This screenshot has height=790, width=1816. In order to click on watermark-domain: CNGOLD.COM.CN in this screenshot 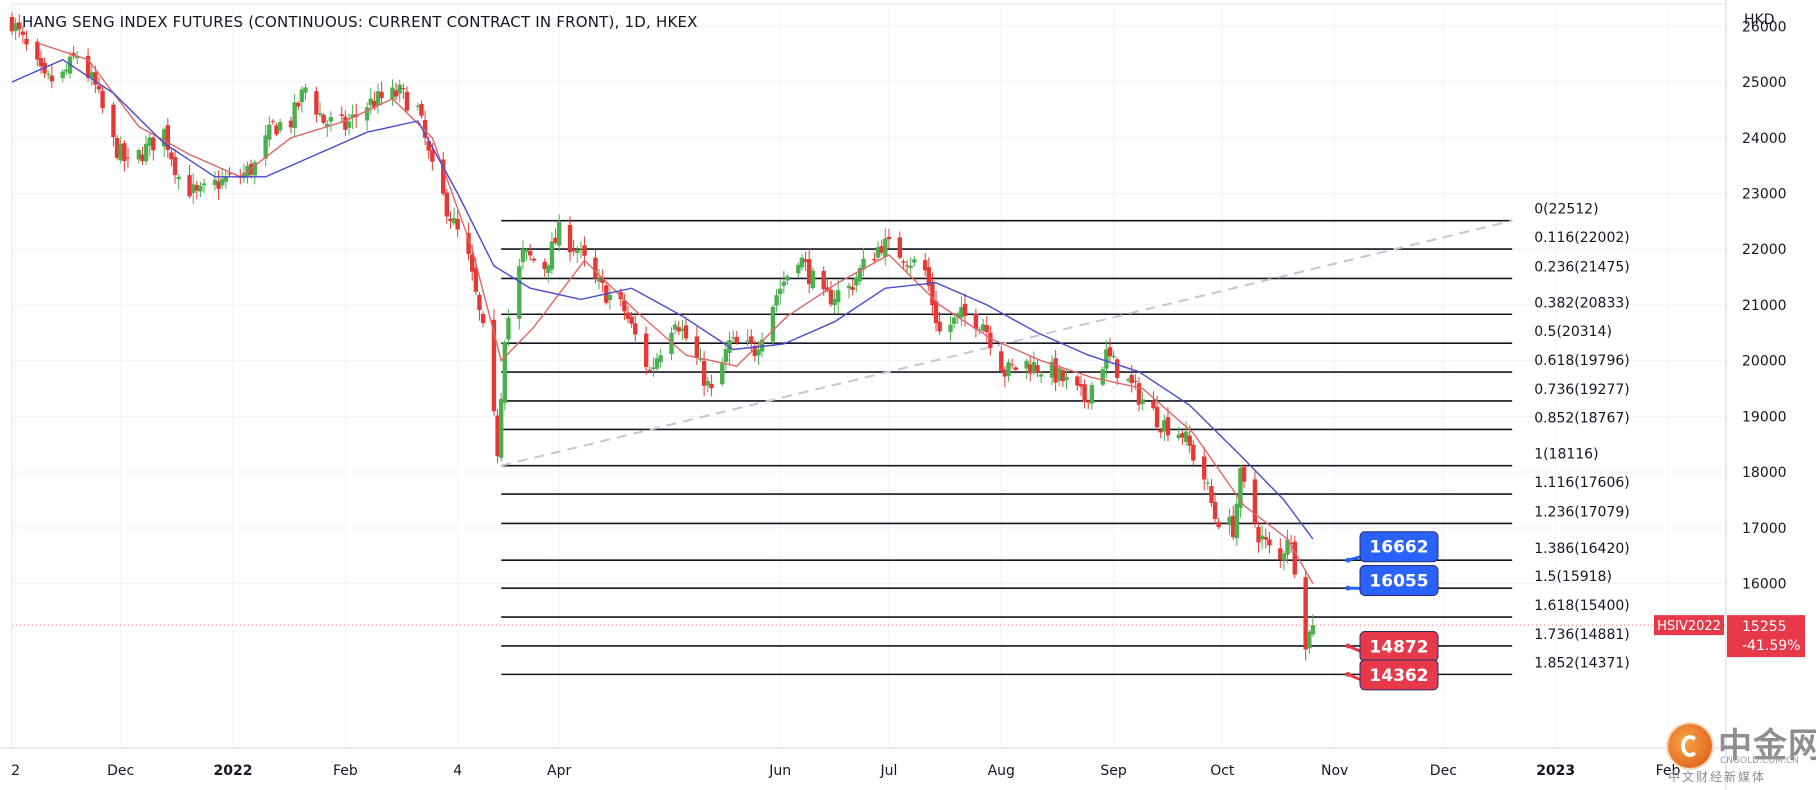, I will do `click(1759, 761)`.